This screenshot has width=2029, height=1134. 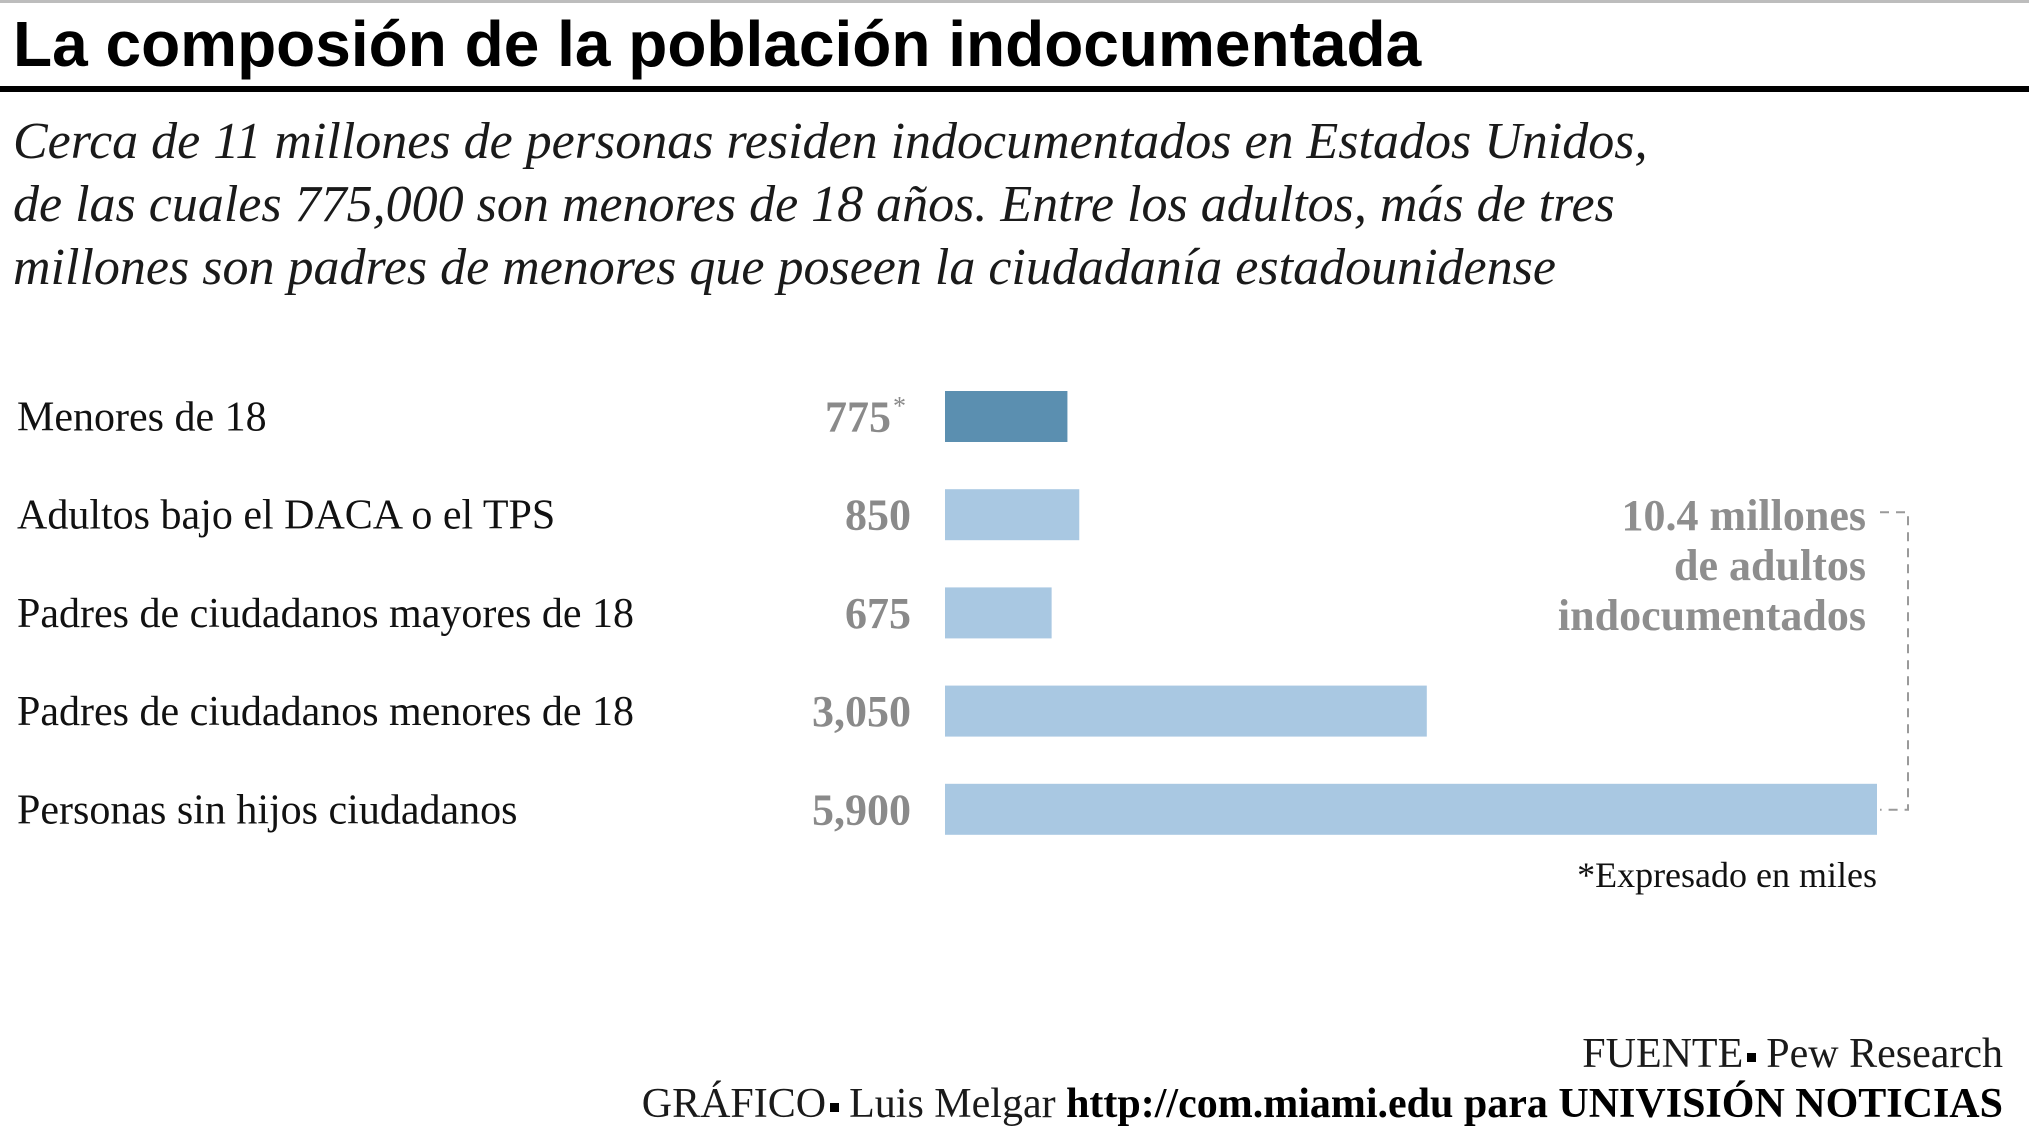 I want to click on source-value: Pew Research, so click(x=1884, y=1054).